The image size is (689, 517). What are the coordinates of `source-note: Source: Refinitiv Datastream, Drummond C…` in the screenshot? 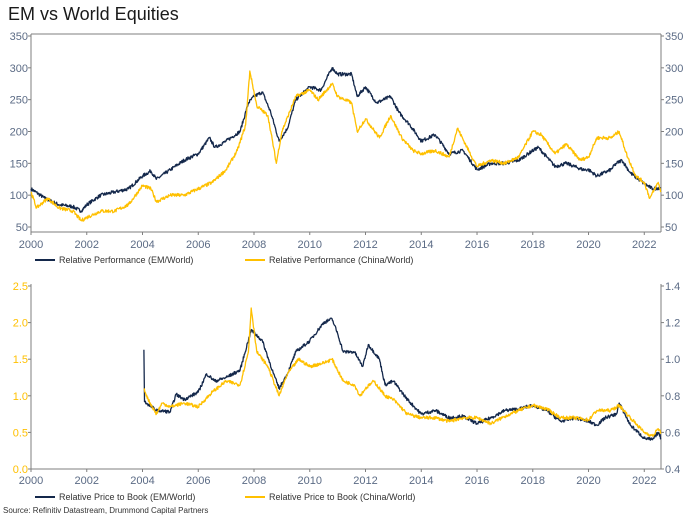 It's located at (106, 510).